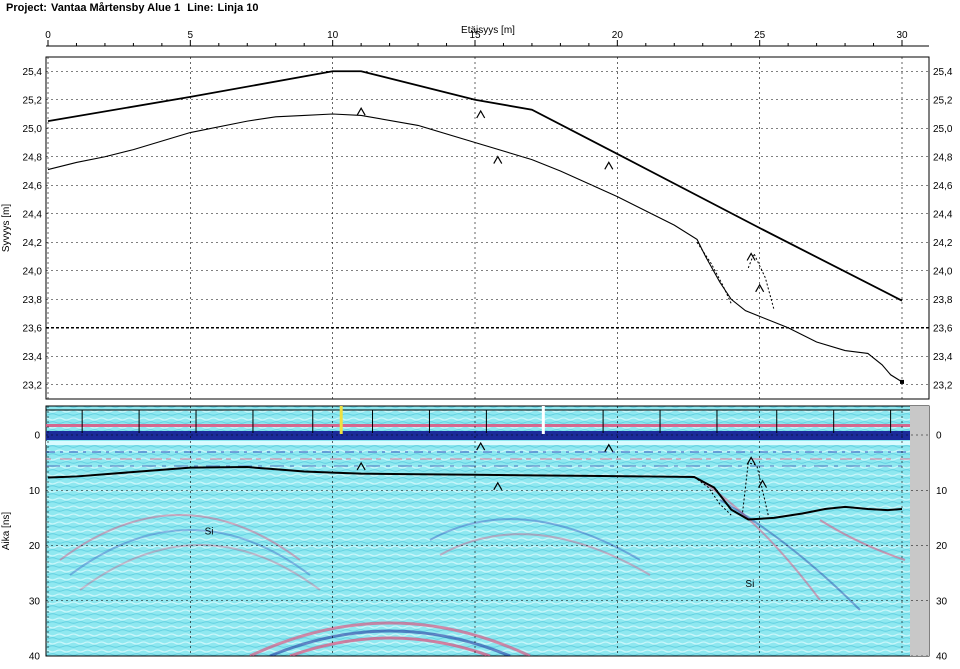 Image resolution: width=960 pixels, height=669 pixels. I want to click on y-tick-label-right: 0, so click(939, 436).